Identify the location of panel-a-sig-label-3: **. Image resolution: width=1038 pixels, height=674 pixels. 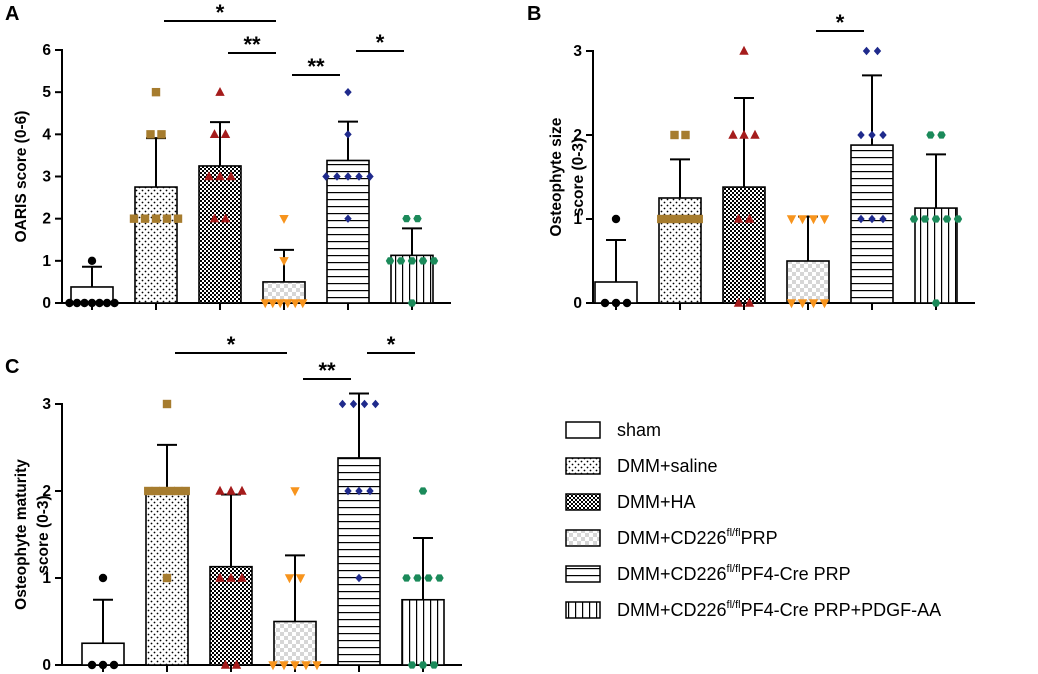
(316, 66).